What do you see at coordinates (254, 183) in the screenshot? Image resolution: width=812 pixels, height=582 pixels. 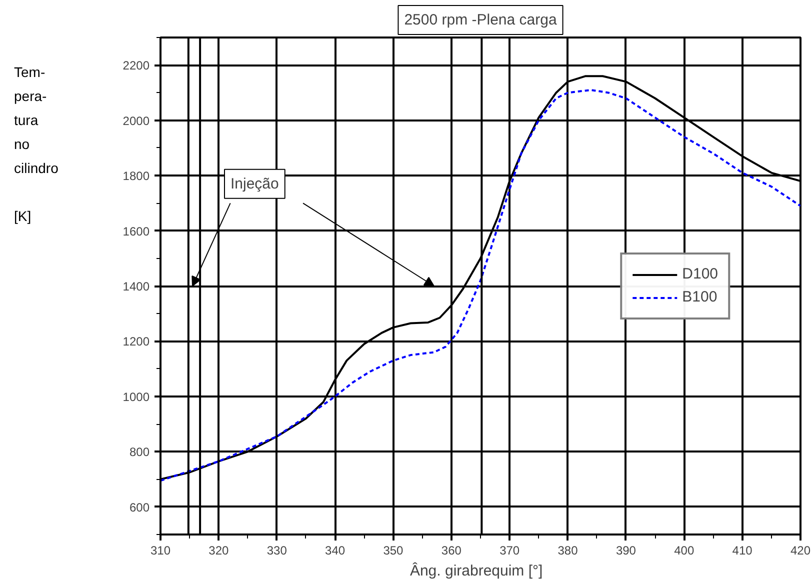 I see `annotation: Injeção` at bounding box center [254, 183].